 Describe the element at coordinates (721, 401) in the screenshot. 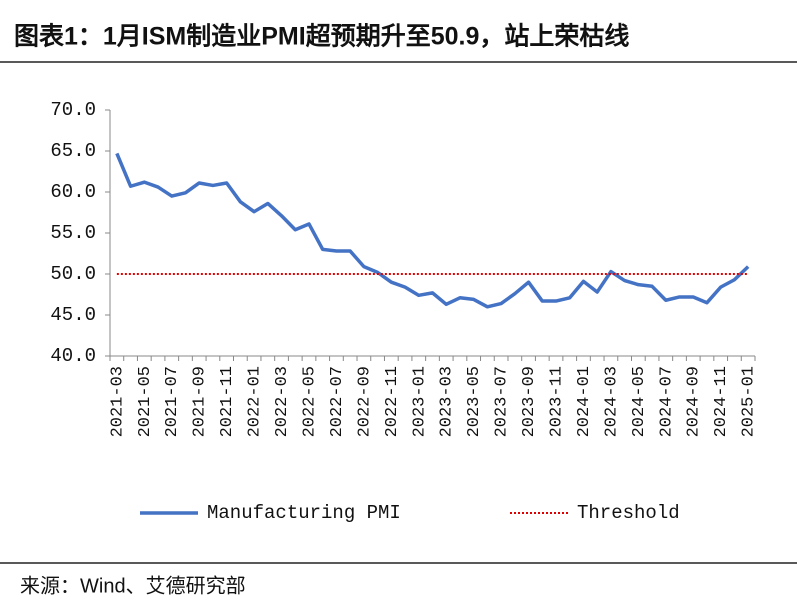

I see `x-tick-label: 2024-11` at that location.